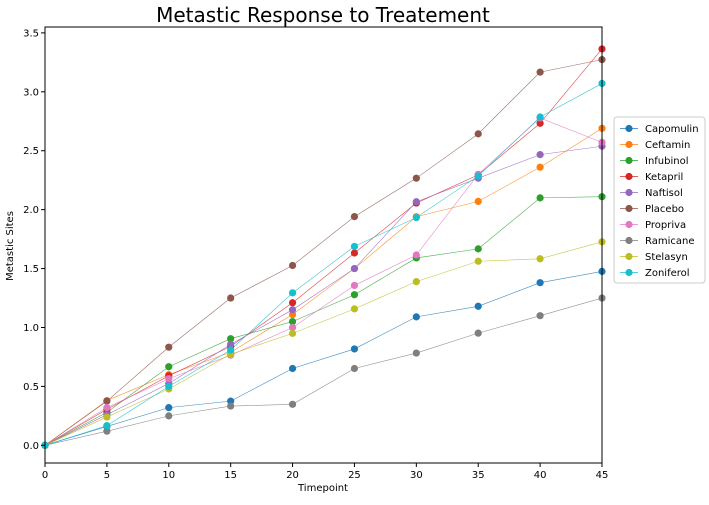 This screenshot has height=505, width=709. What do you see at coordinates (31, 387) in the screenshot?
I see `y-tick-label: 0.5` at bounding box center [31, 387].